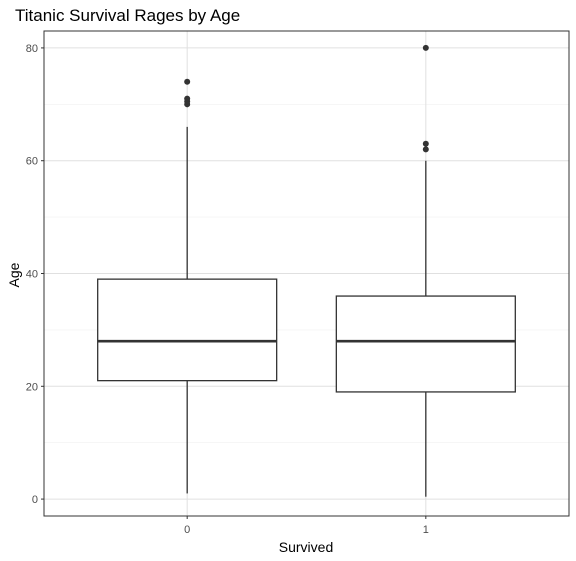  Describe the element at coordinates (127, 15) in the screenshot. I see `chart-title: Titanic Survival Rages by Age` at that location.